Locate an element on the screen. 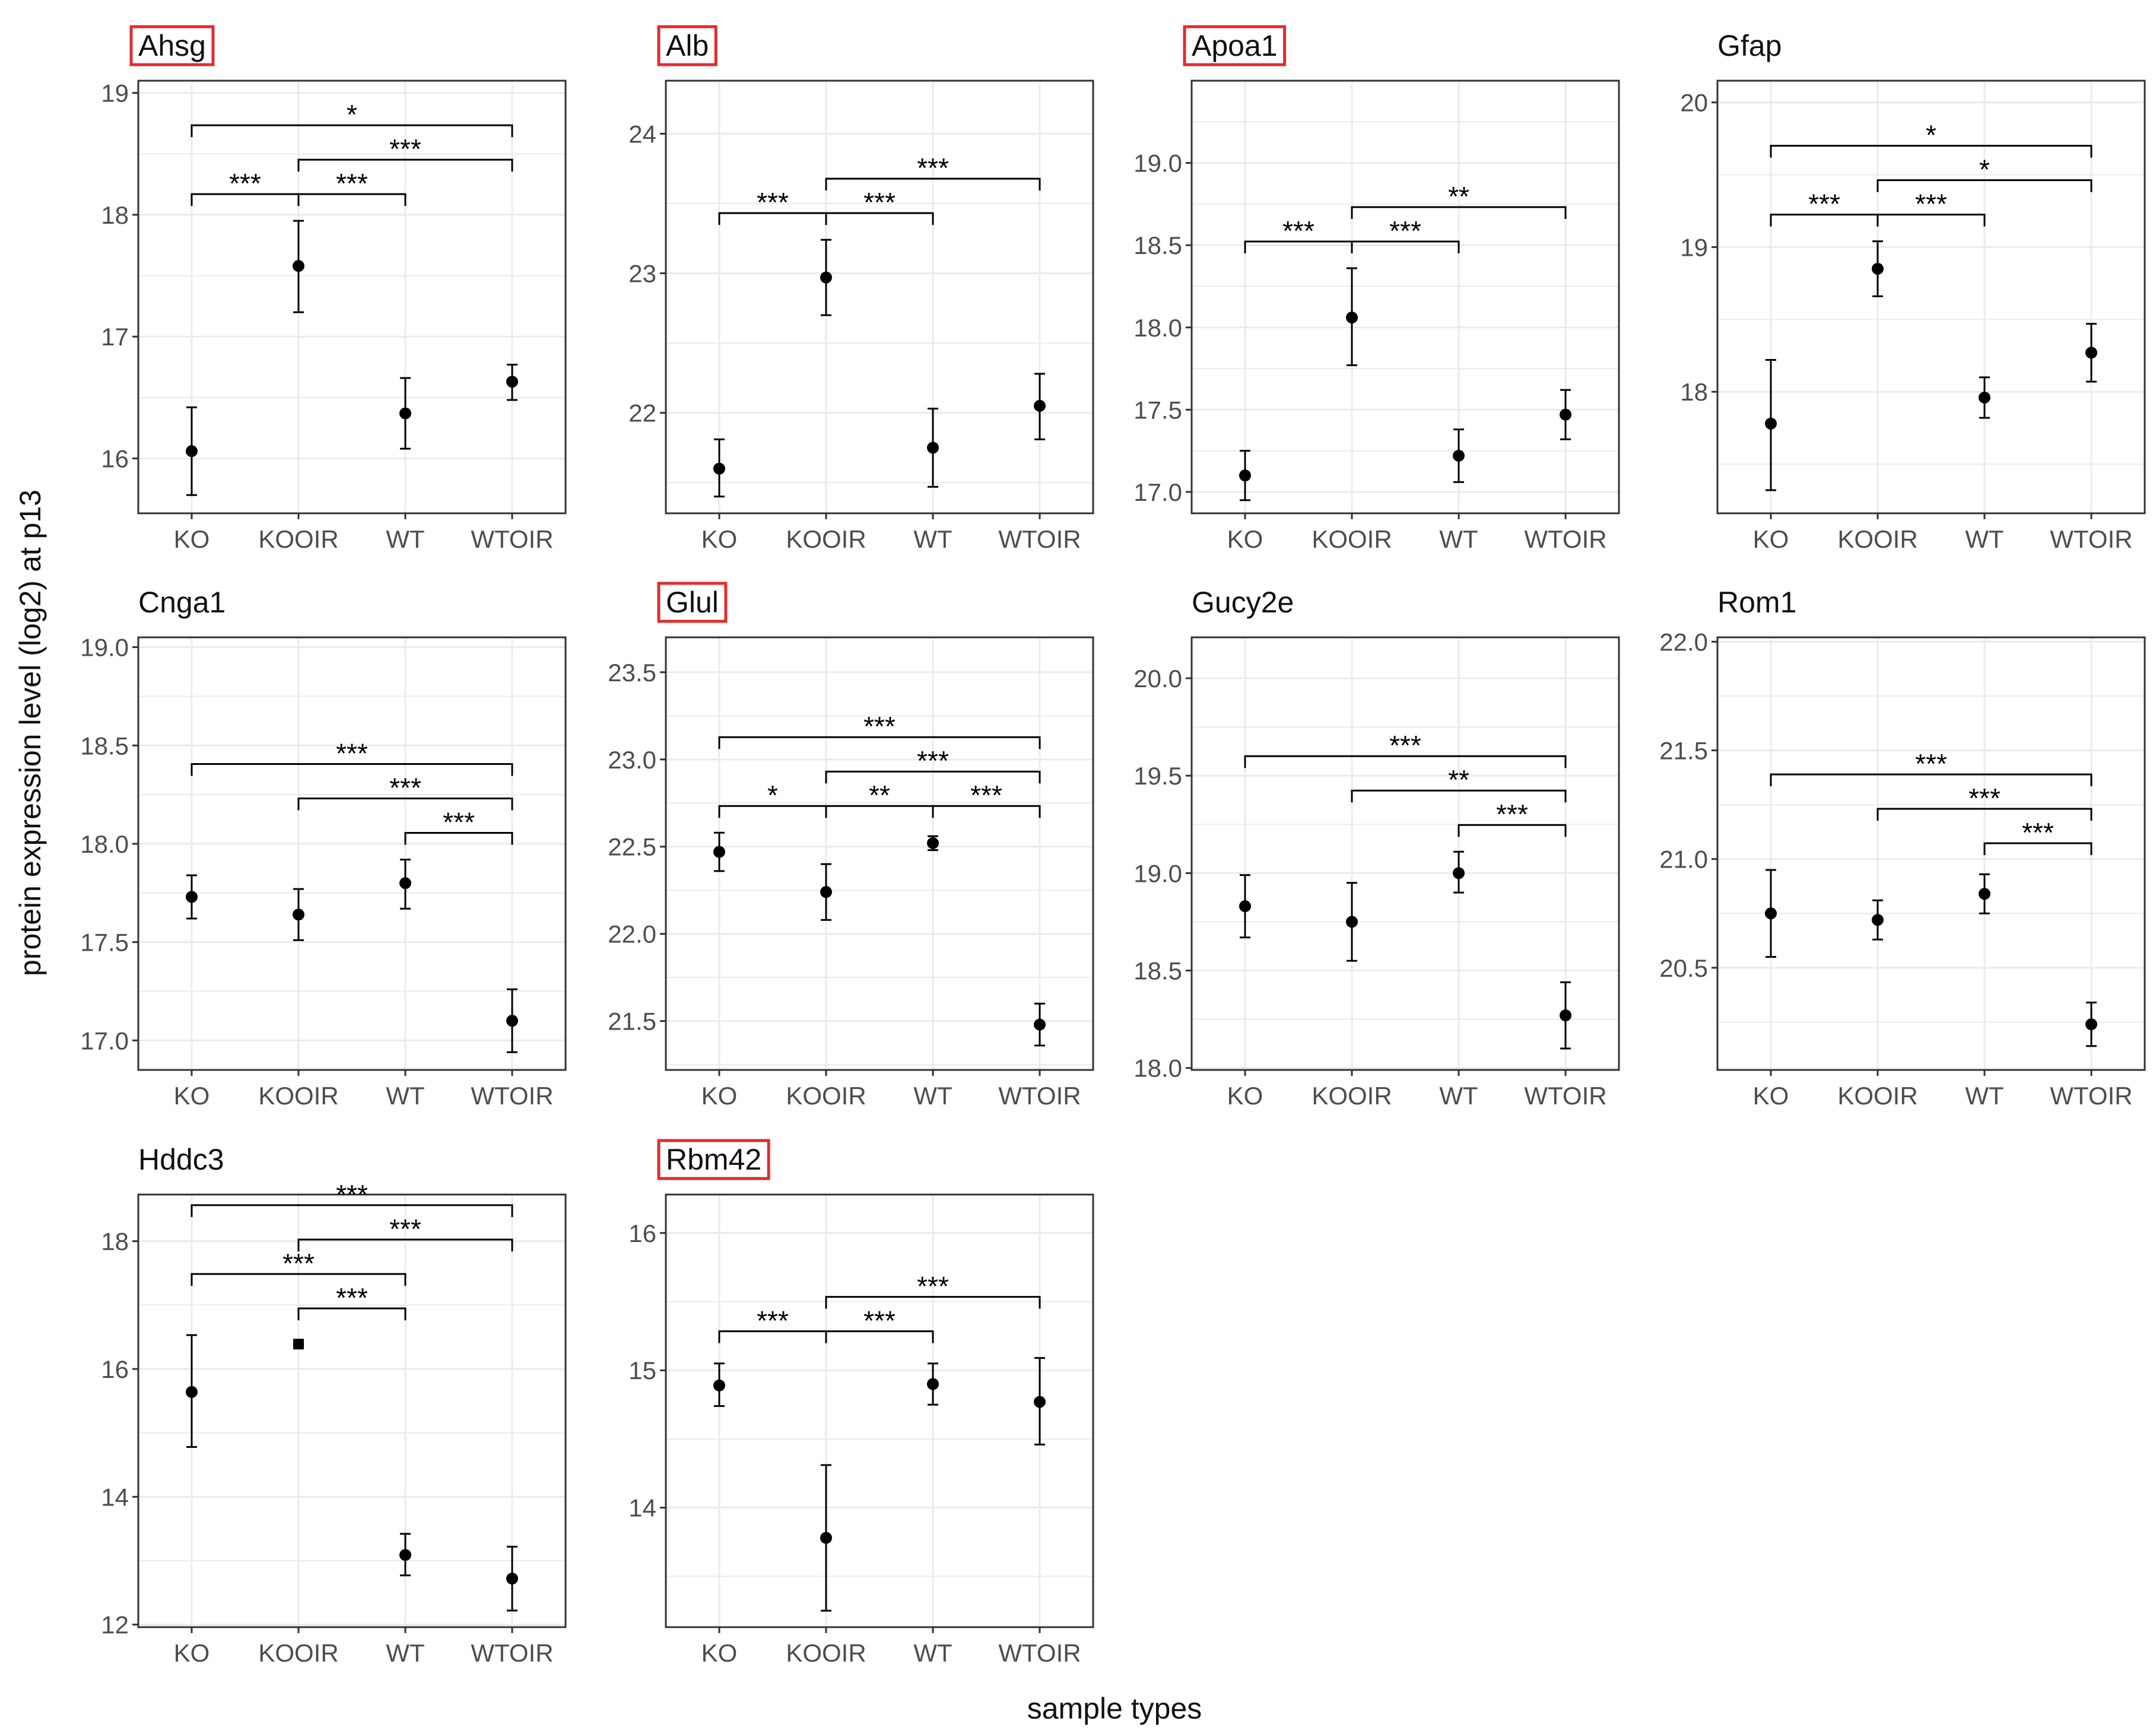 The height and width of the screenshot is (1731, 2156). panel-title: Glul is located at coordinates (692, 603).